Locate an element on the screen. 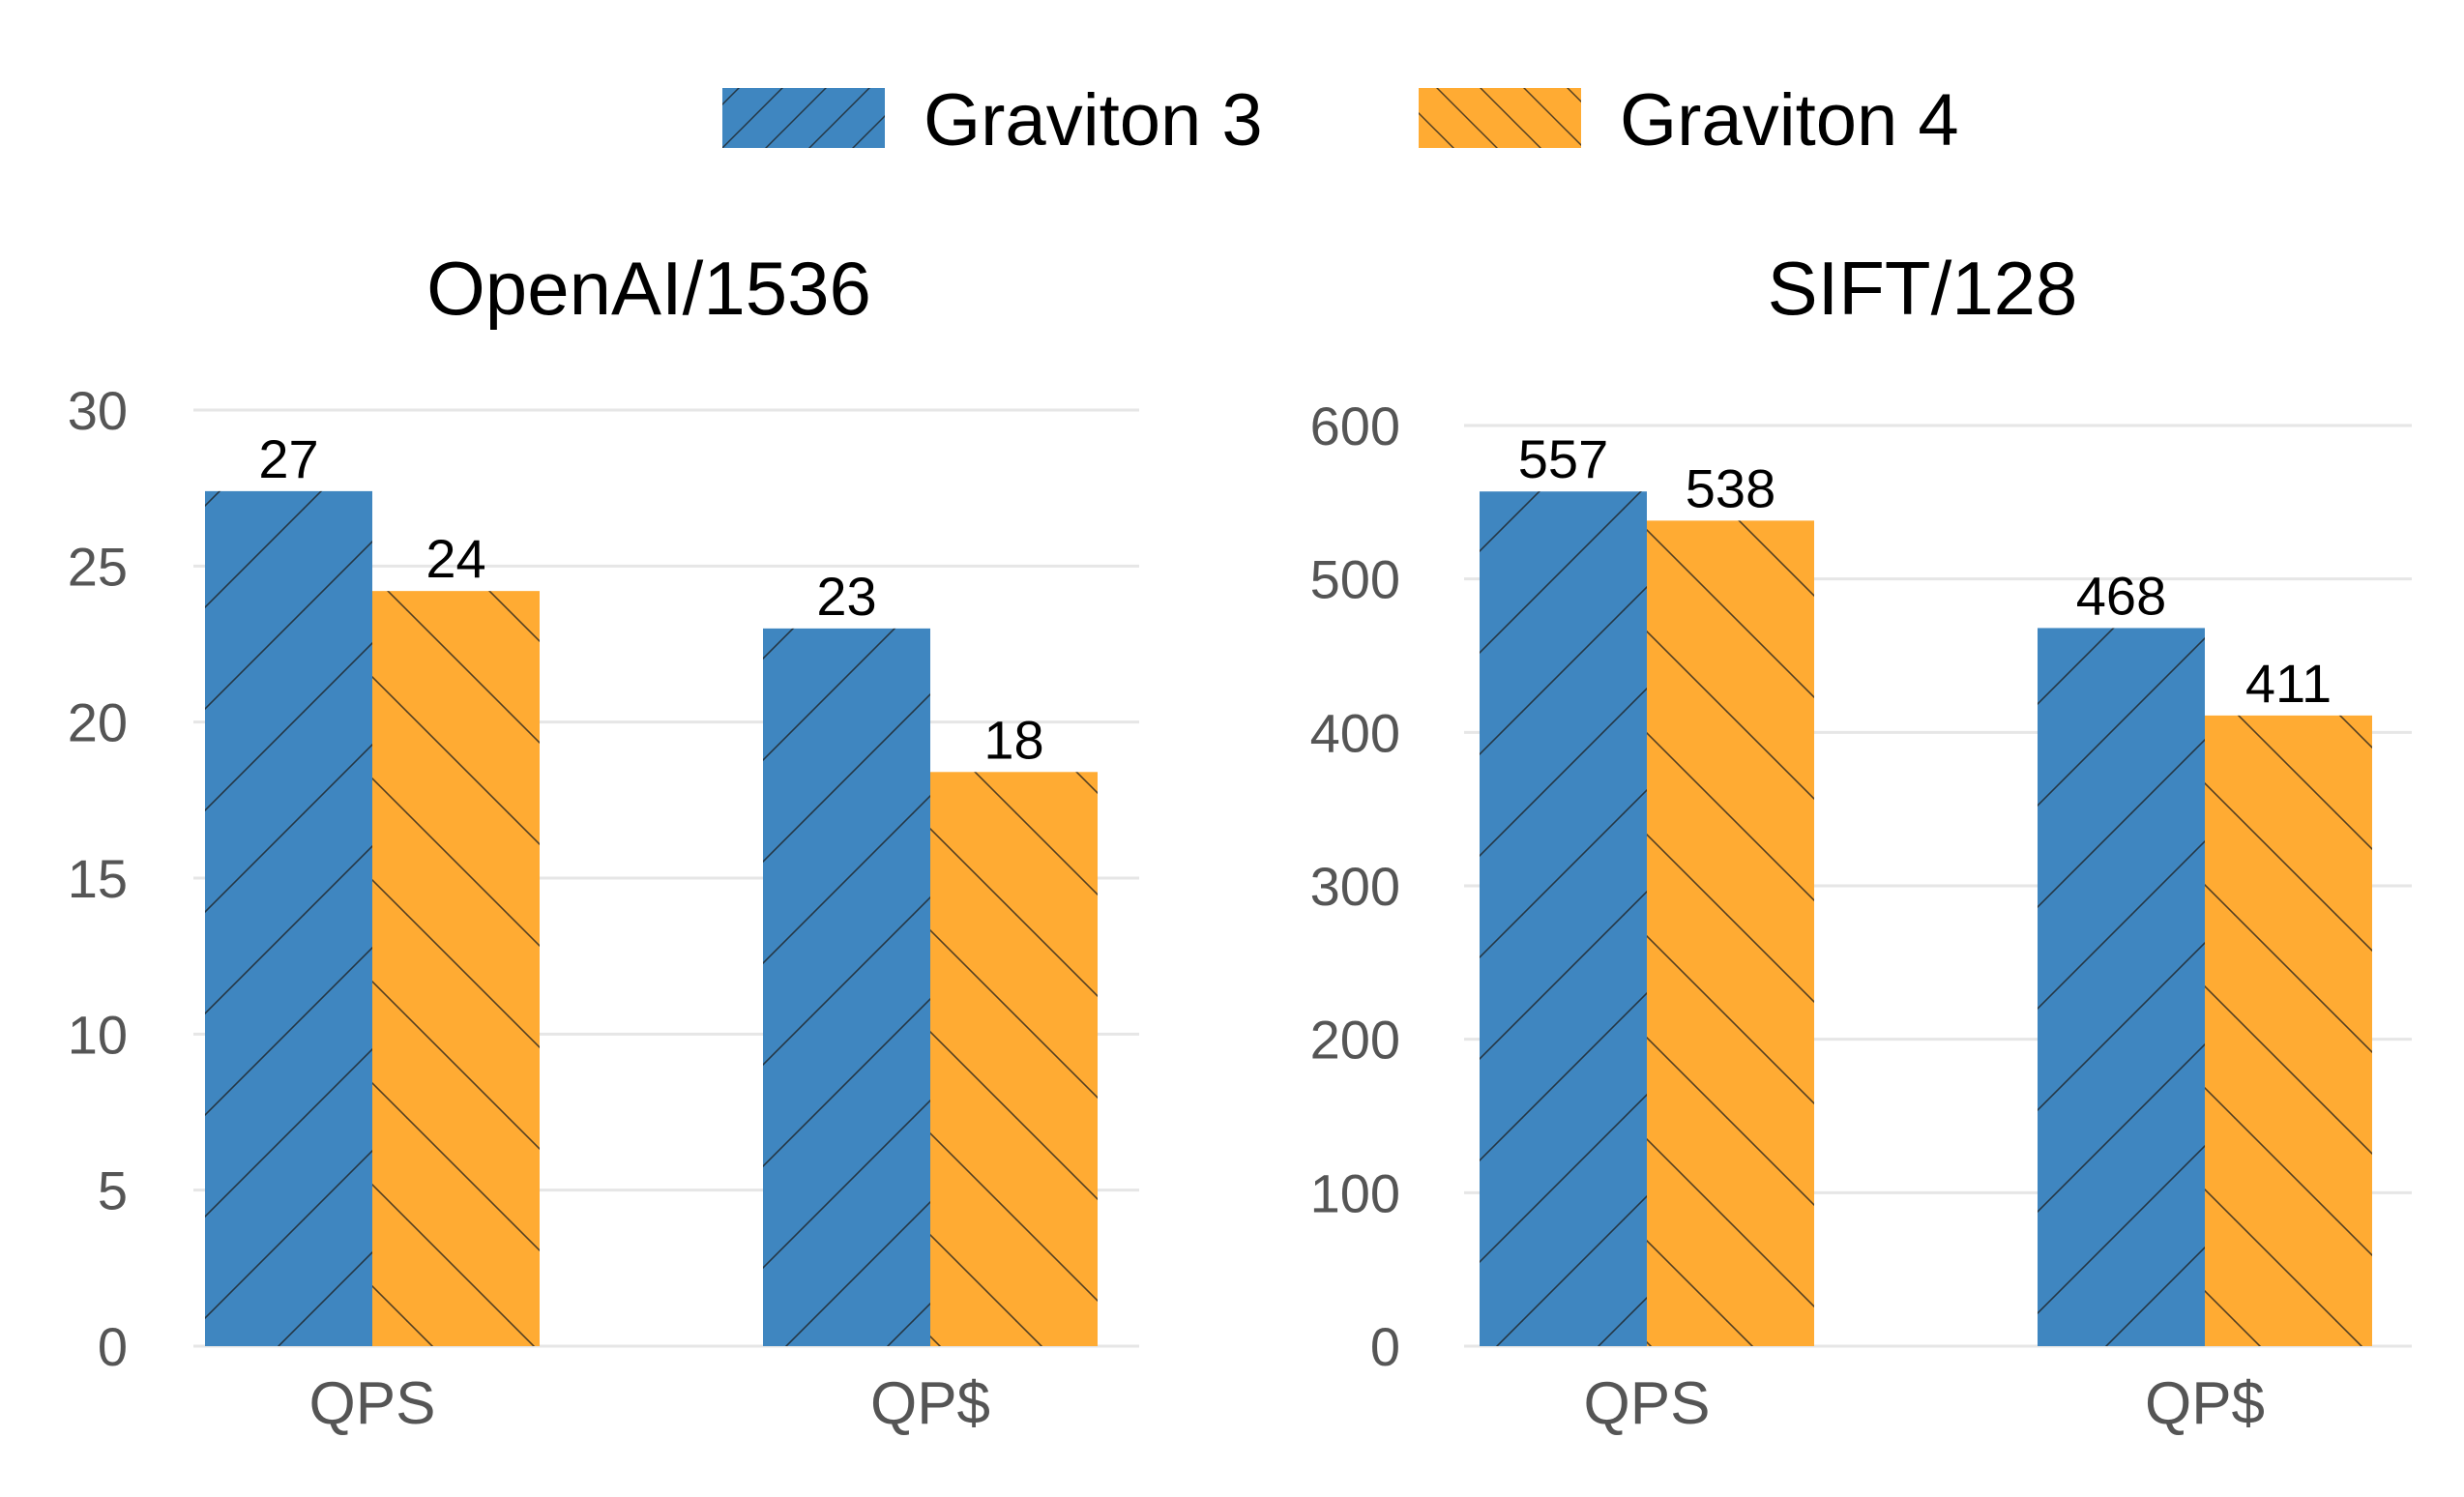  y-tick-label-300: 300 is located at coordinates (1355, 886).